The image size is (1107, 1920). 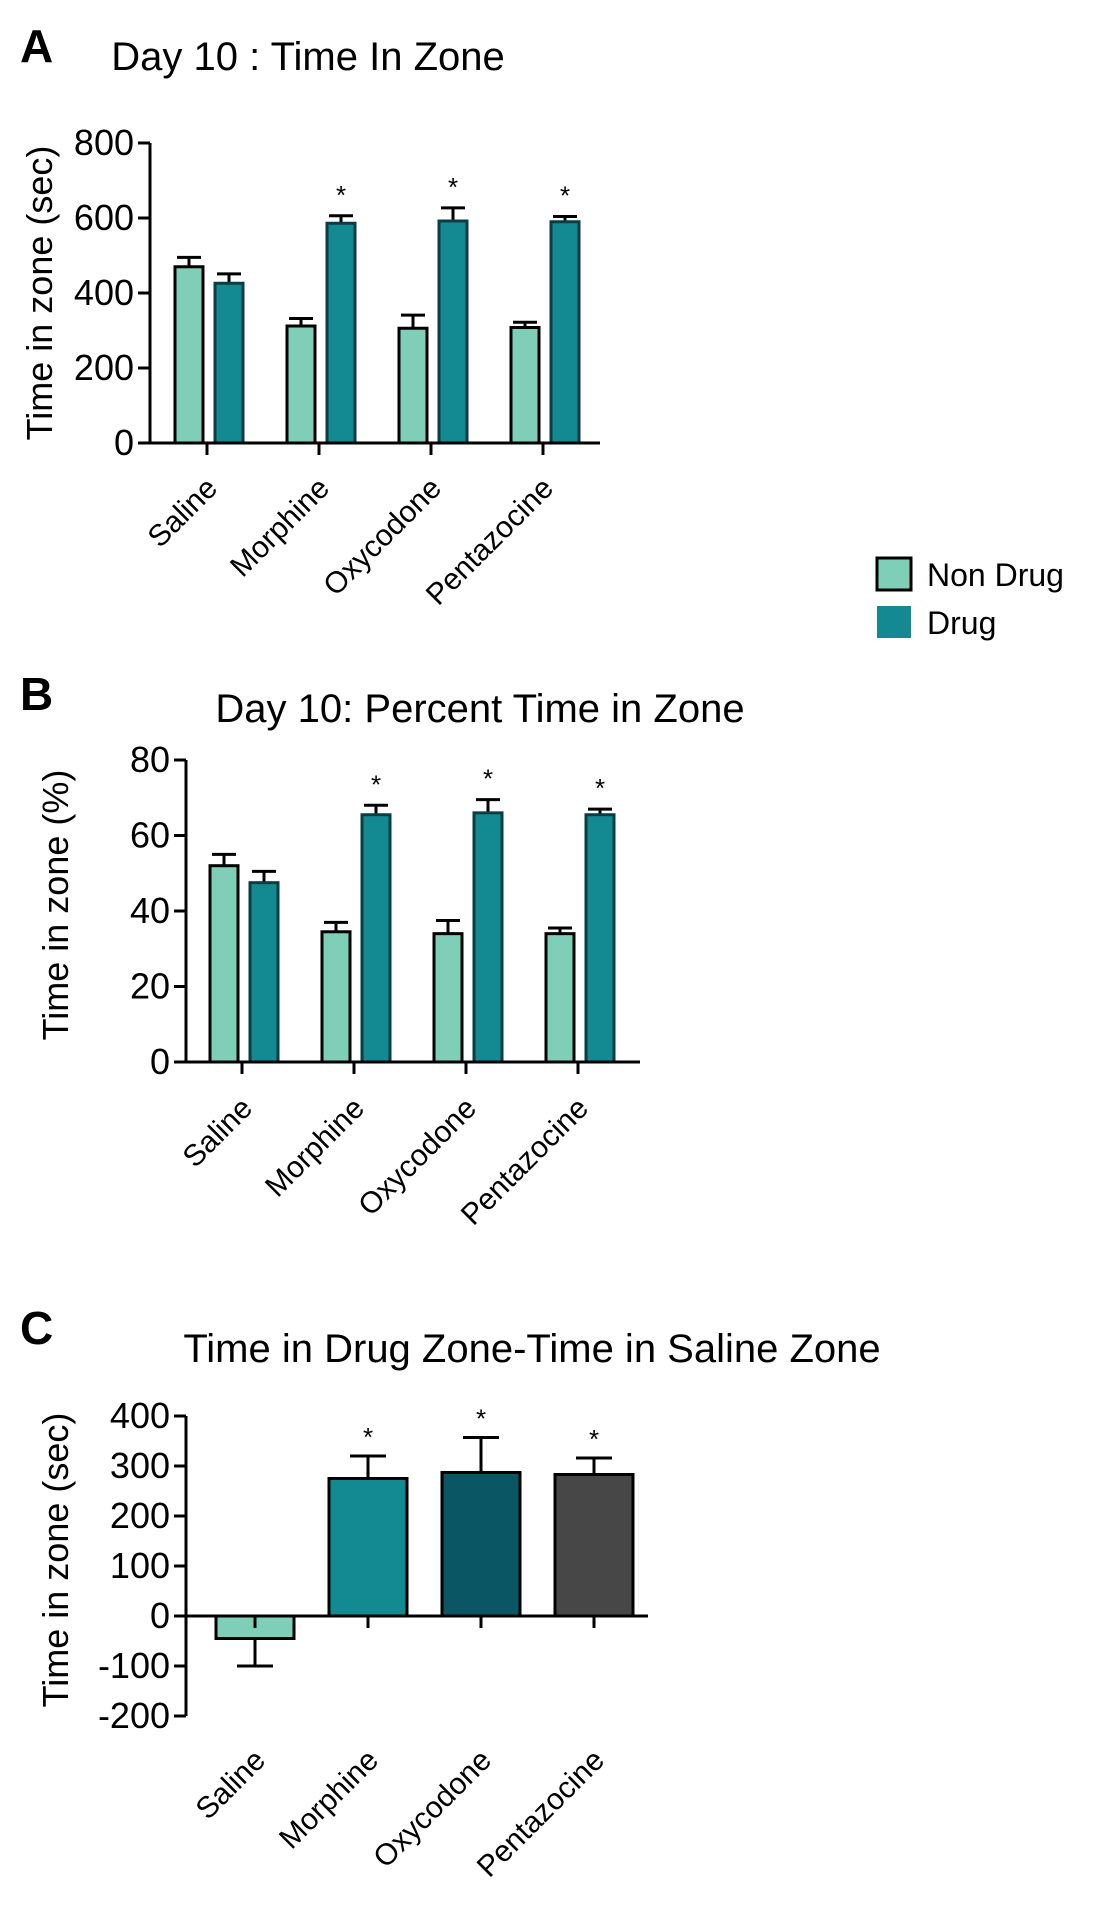 I want to click on panel-letter-c: C, so click(x=36, y=1328).